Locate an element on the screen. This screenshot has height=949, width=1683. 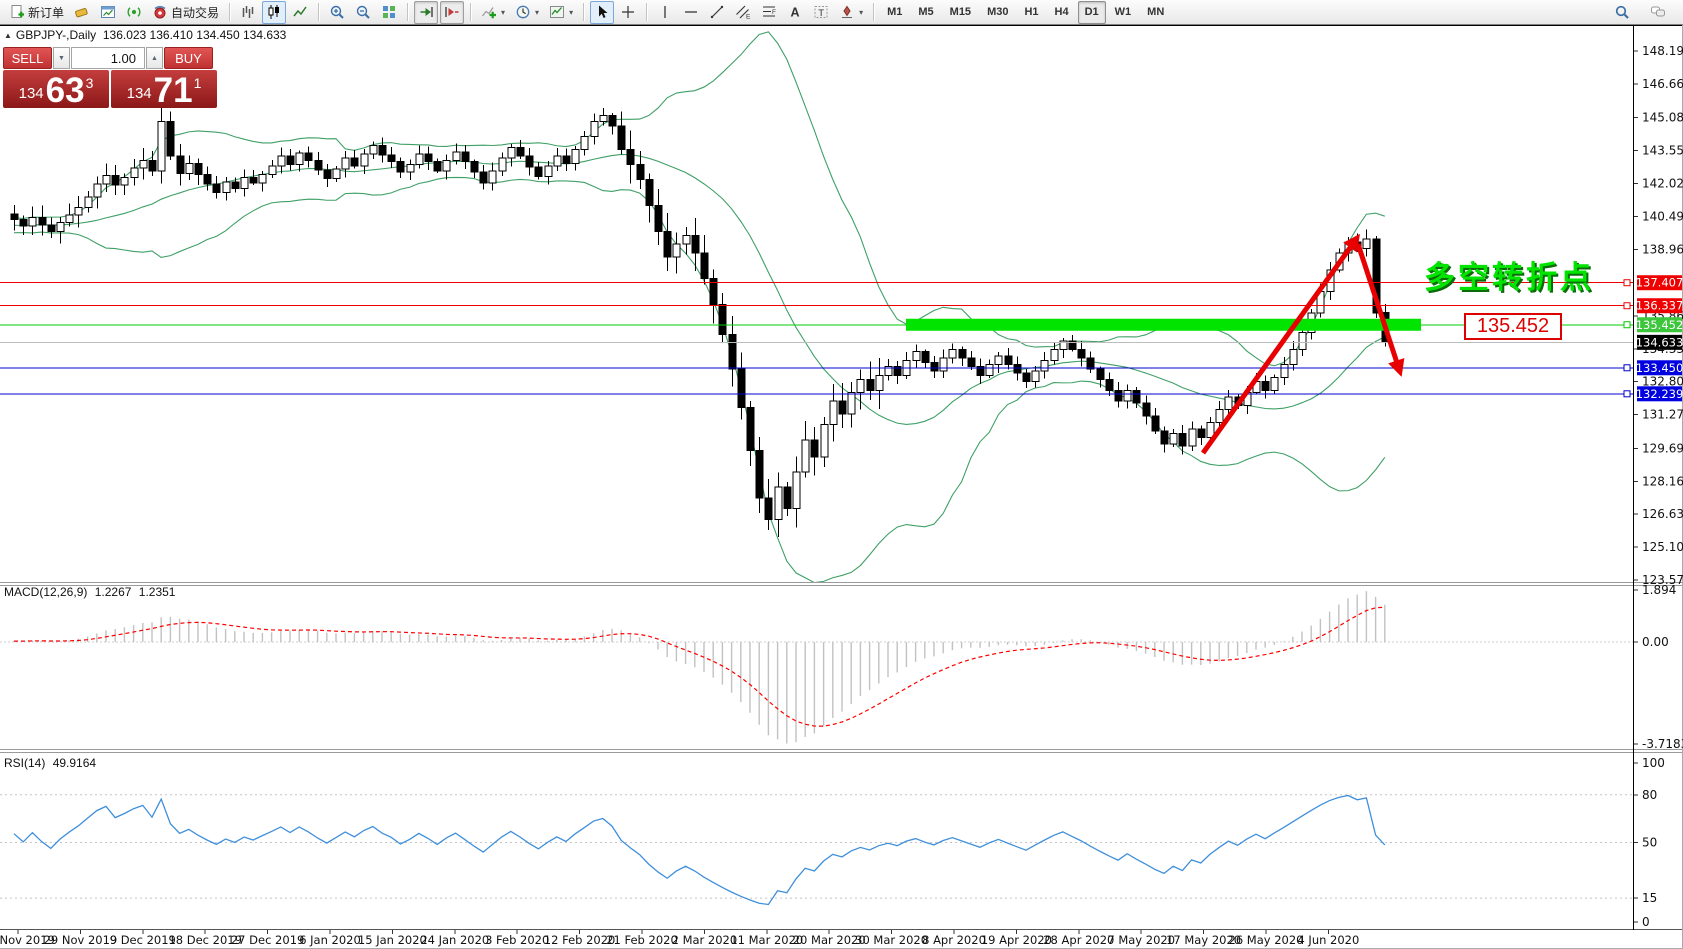
vline-icon is located at coordinates (665, 12).